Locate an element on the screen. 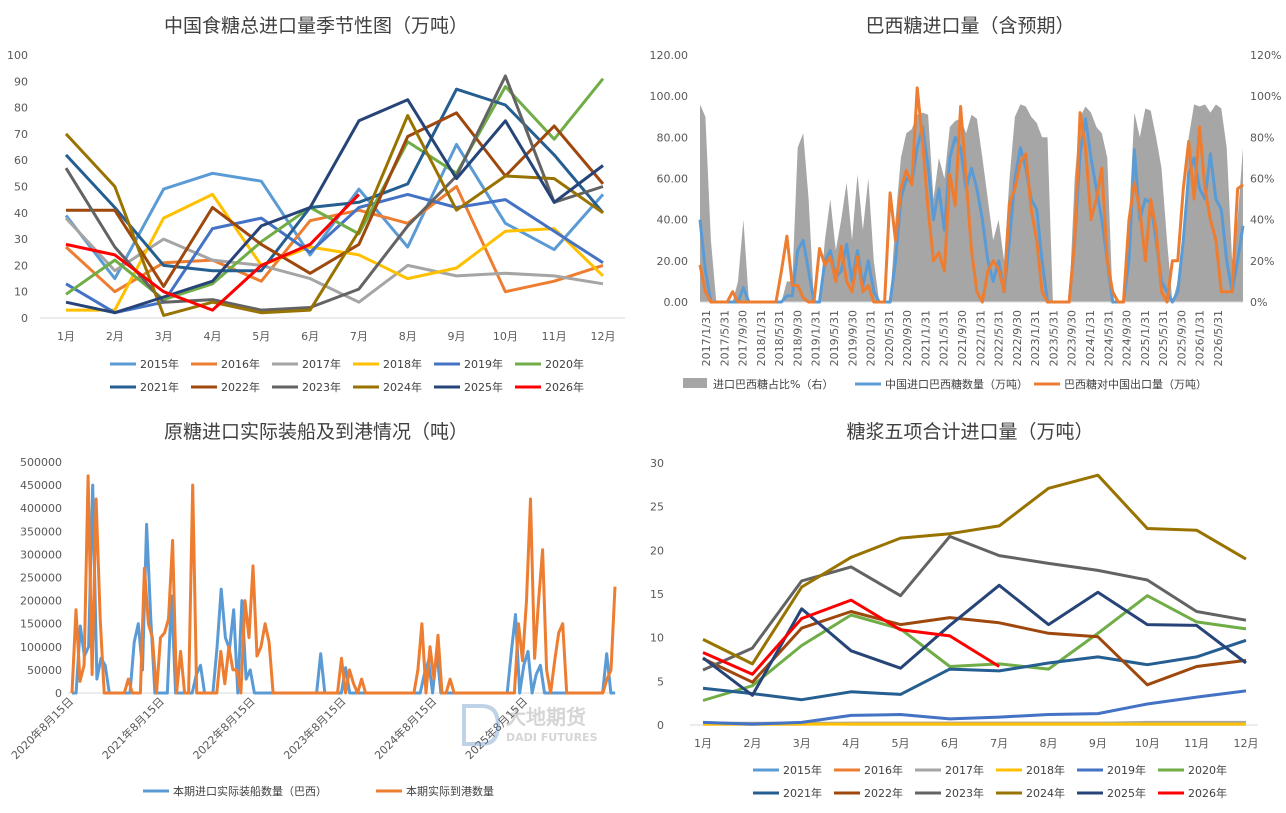  series-line-2019年 is located at coordinates (974, 707).